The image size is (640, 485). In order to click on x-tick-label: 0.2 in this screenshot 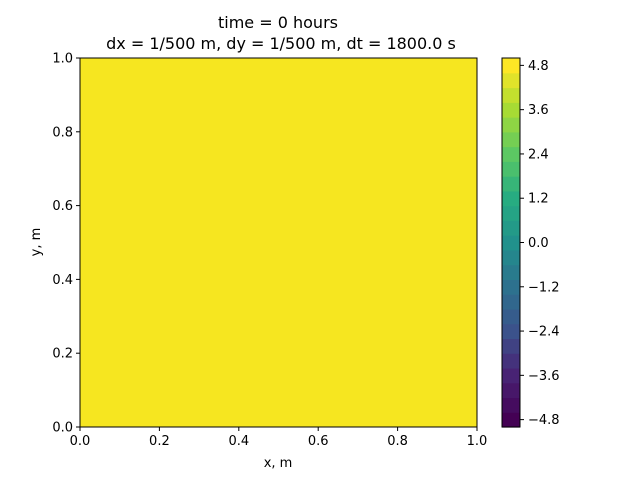, I will do `click(159, 441)`.